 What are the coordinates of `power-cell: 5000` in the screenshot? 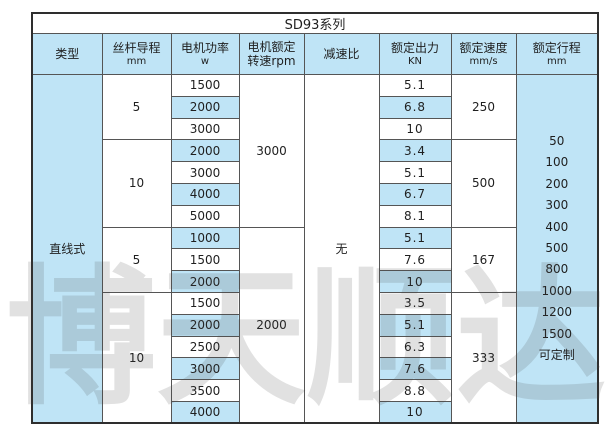 It's located at (205, 216).